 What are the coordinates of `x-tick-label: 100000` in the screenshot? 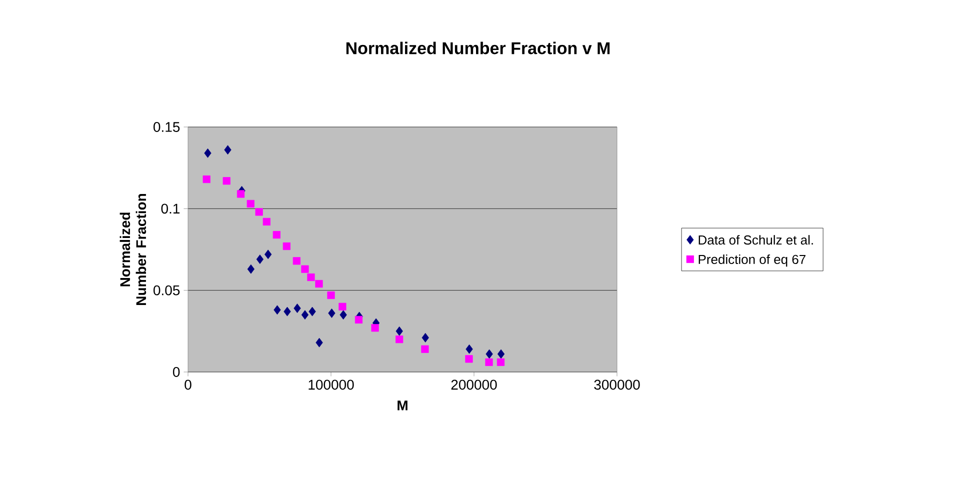 It's located at (331, 385).